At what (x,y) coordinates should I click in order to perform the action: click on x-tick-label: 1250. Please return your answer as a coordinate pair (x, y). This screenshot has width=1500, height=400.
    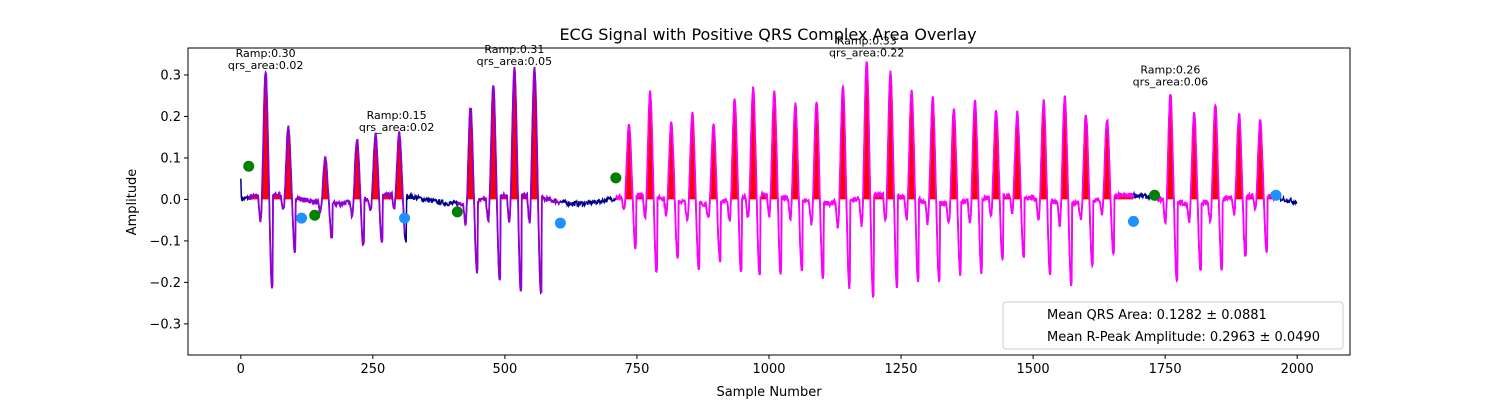
    Looking at the image, I should click on (900, 369).